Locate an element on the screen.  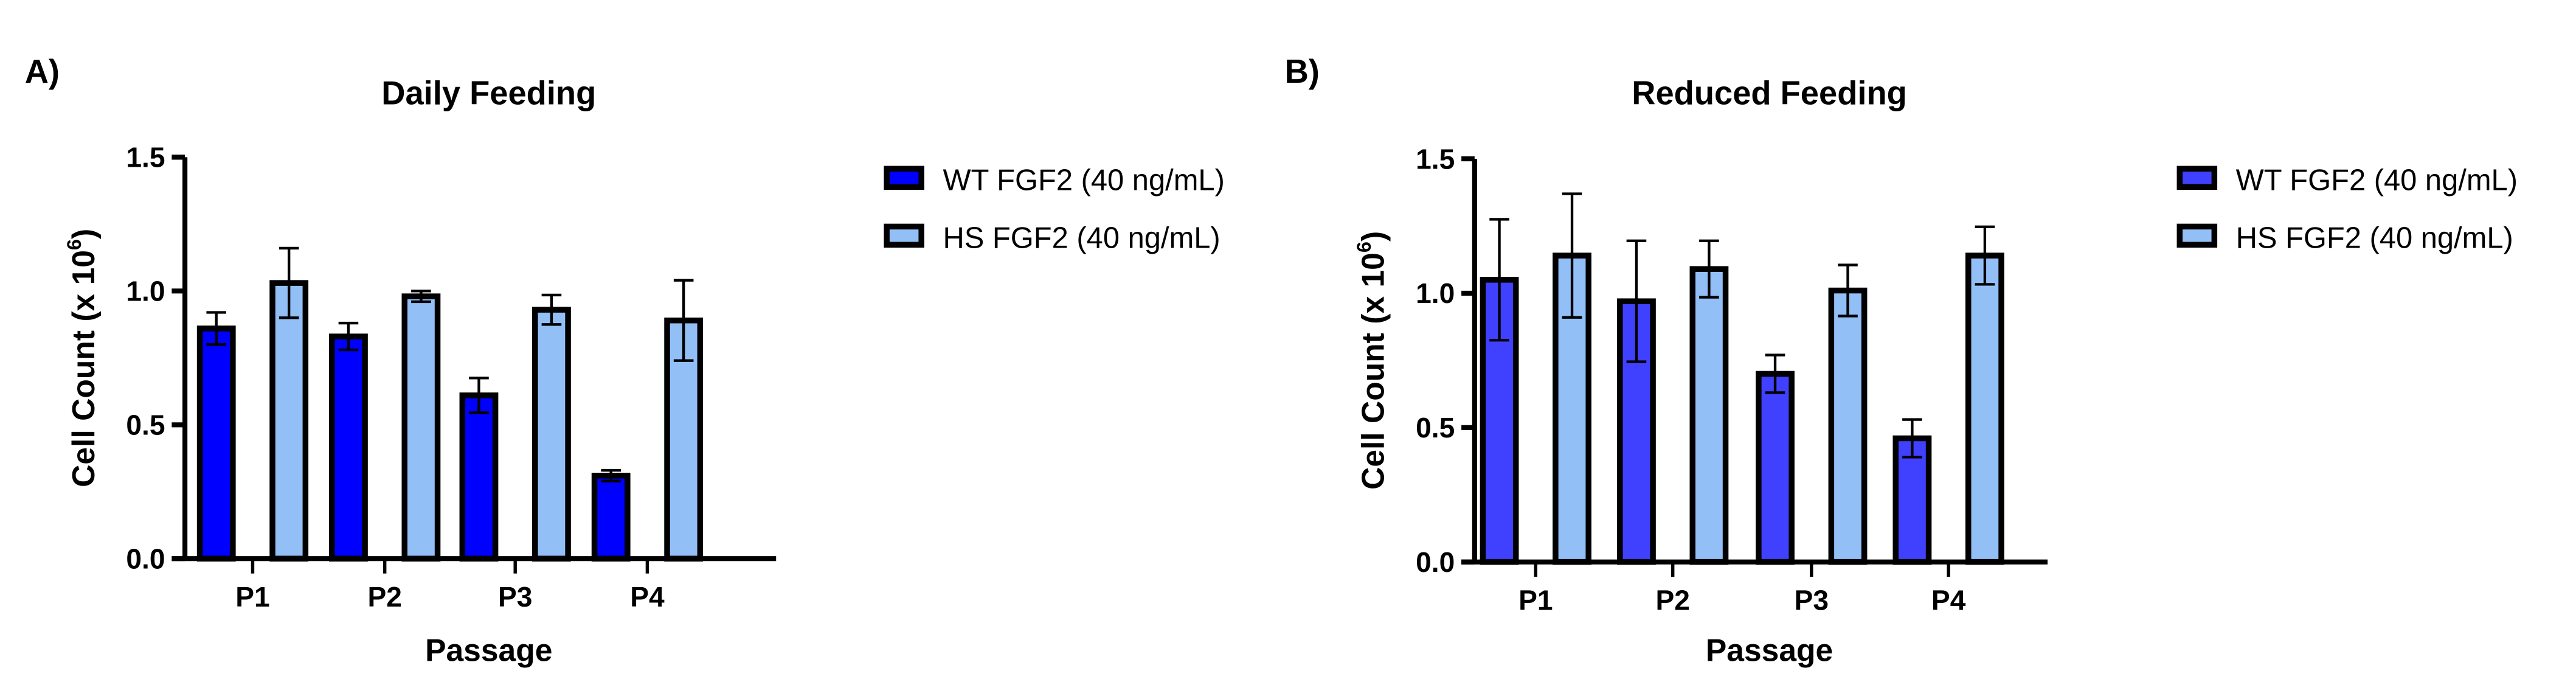
panel-label: A) is located at coordinates (42, 72).